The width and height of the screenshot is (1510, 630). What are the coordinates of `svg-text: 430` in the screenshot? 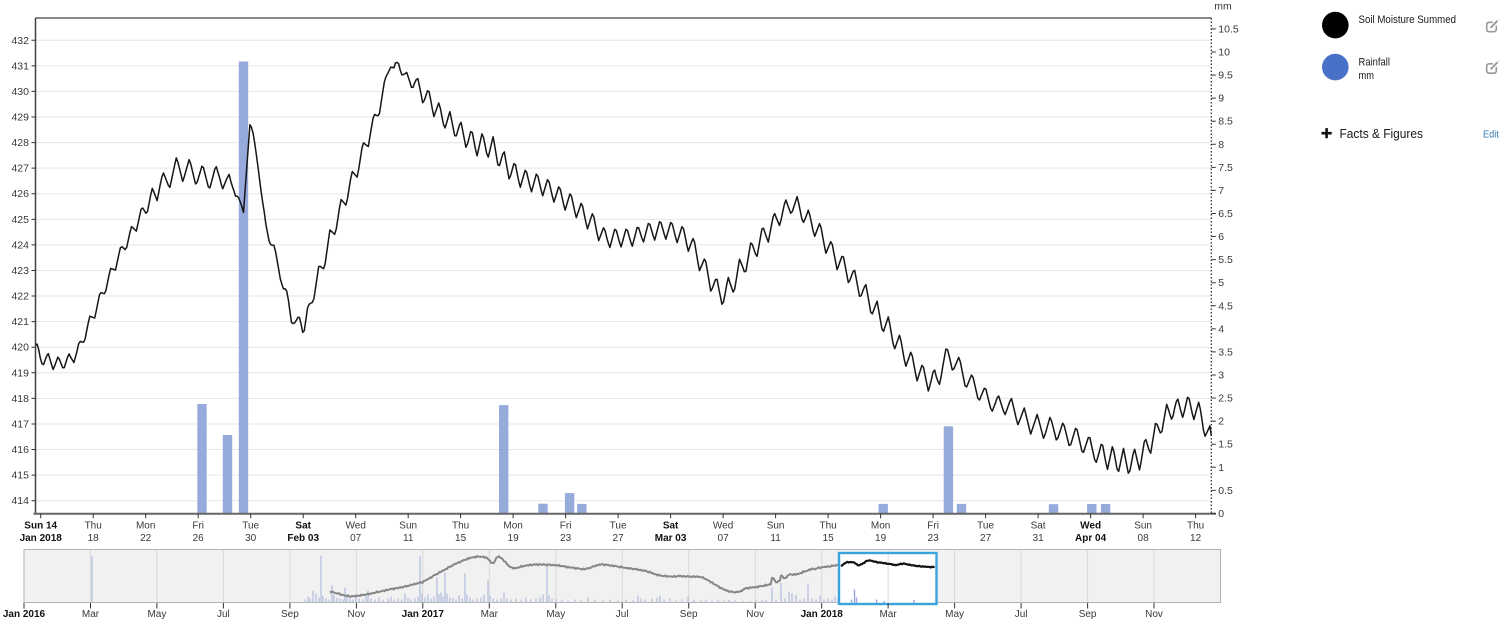 It's located at (20, 92).